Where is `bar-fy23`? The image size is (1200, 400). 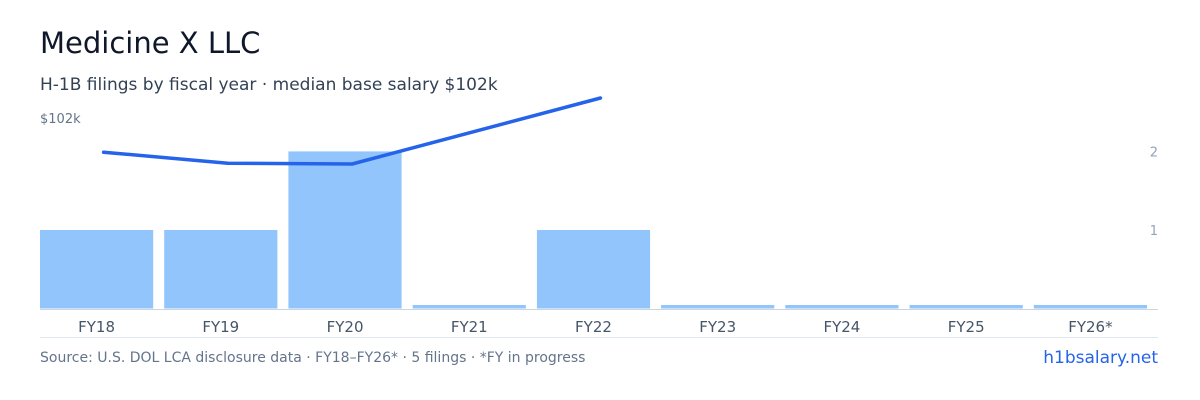 bar-fy23 is located at coordinates (718, 307).